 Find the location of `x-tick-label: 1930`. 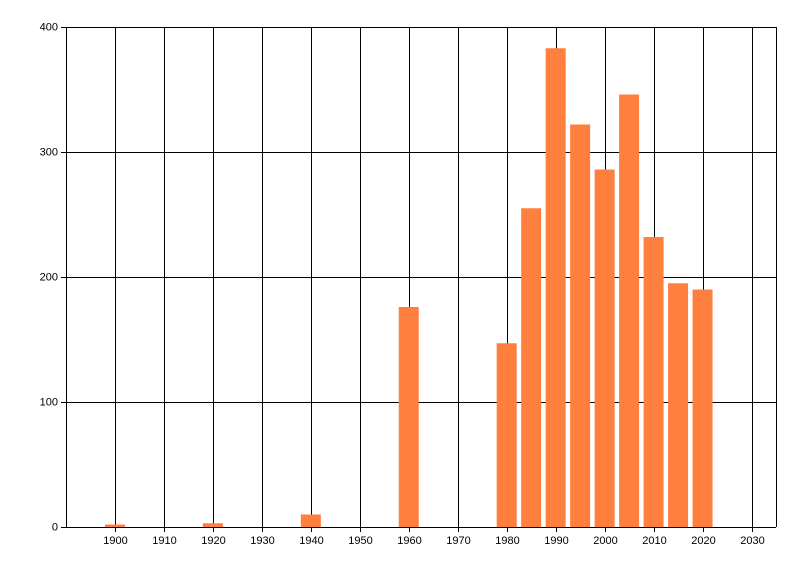

x-tick-label: 1930 is located at coordinates (262, 541).